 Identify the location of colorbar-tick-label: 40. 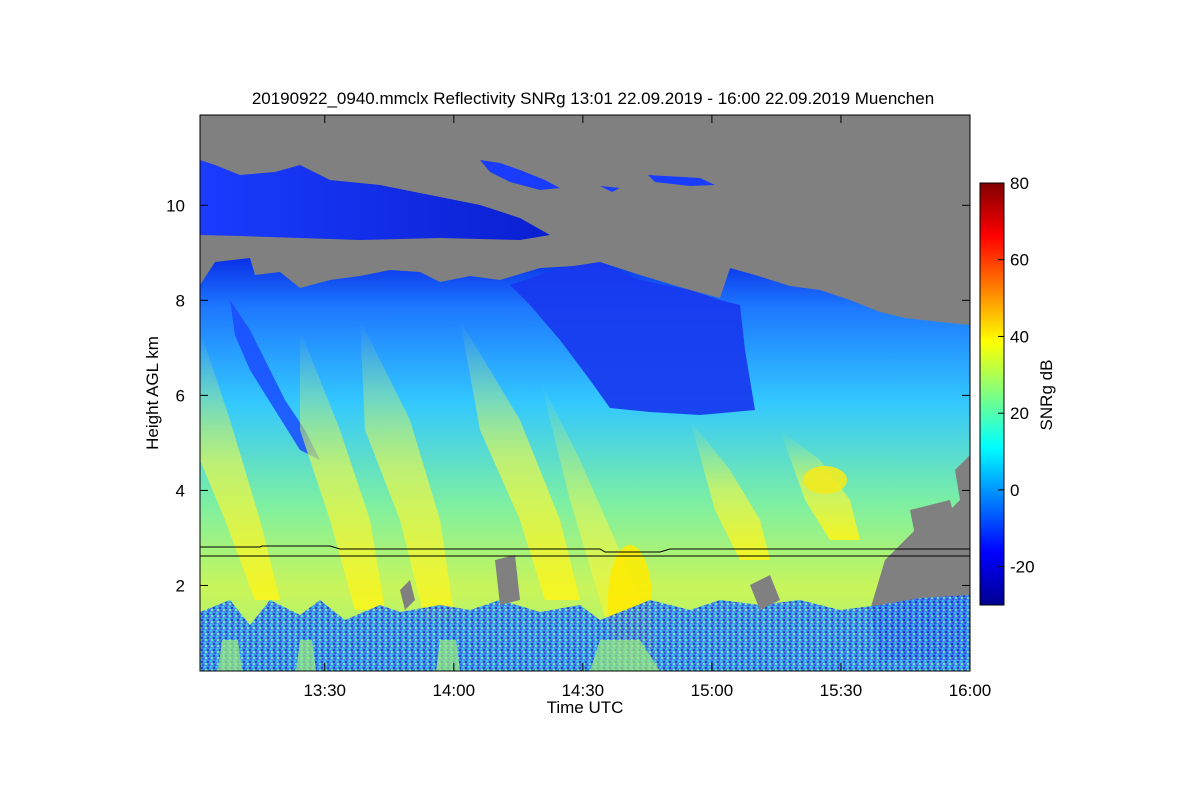
(1019, 336).